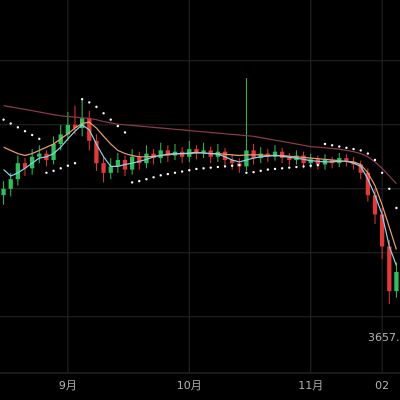 The image size is (400, 400). Describe the element at coordinates (382, 385) in the screenshot. I see `x-tick-label: 02` at that location.